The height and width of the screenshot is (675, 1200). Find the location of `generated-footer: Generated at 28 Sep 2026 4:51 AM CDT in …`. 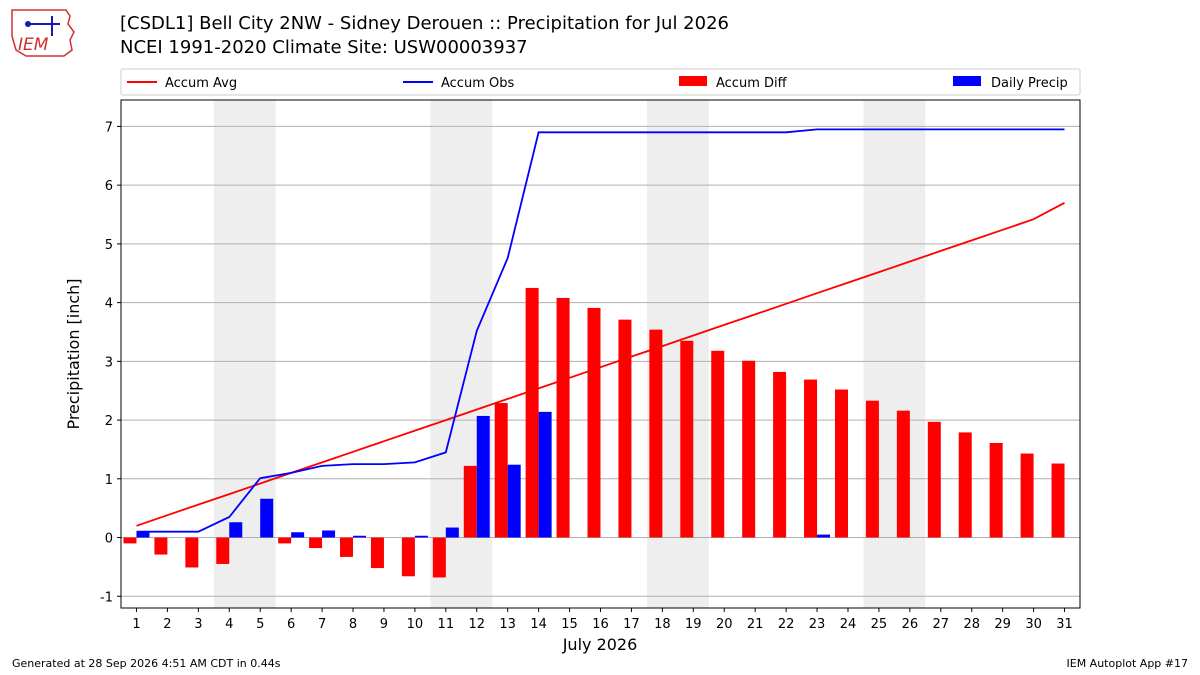

generated-footer: Generated at 28 Sep 2026 4:51 AM CDT in … is located at coordinates (146, 663).